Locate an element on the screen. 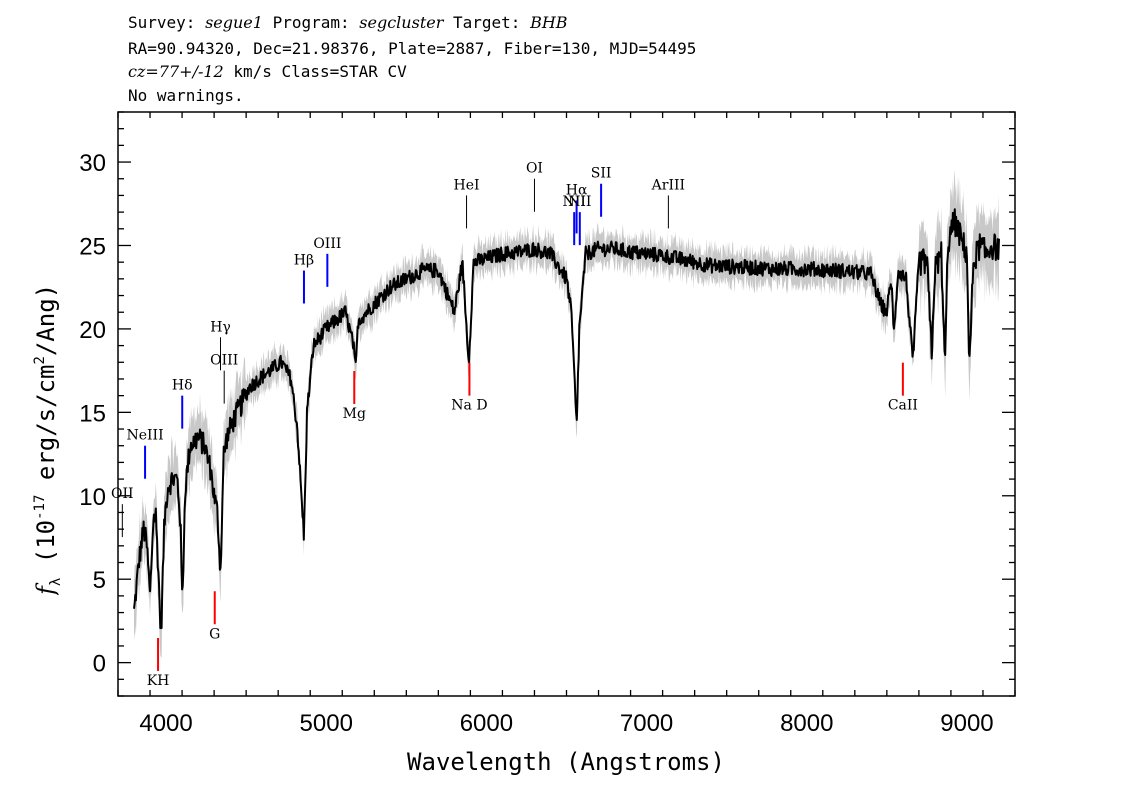 The height and width of the screenshot is (810, 1134). spectral-line-marker: HeI is located at coordinates (467, 203).